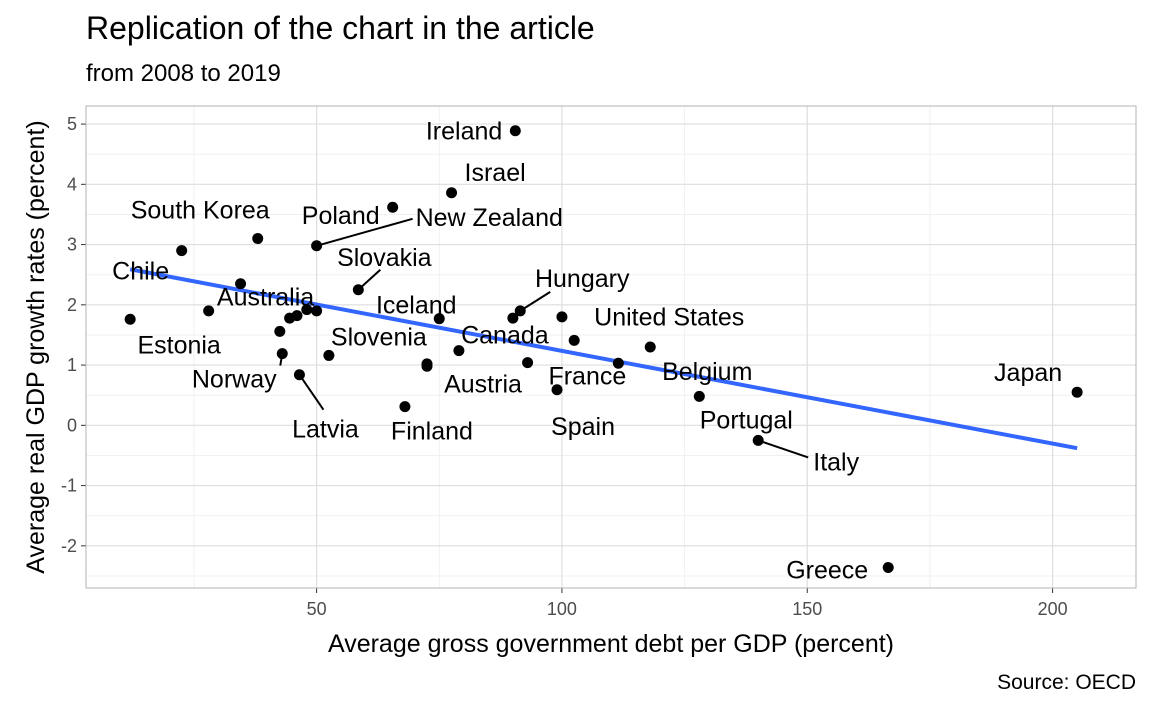 Image resolution: width=1152 pixels, height=711 pixels. I want to click on point-label: Norway, so click(234, 380).